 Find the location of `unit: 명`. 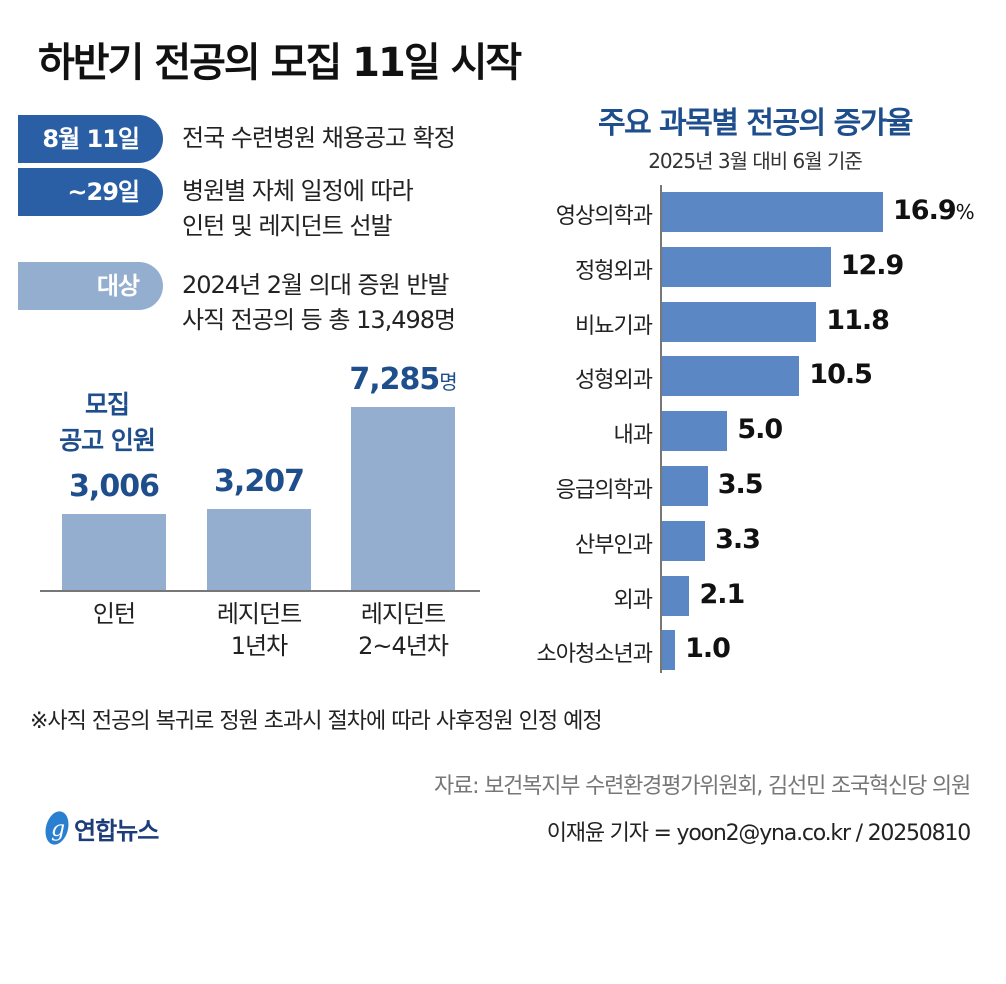

unit: 명 is located at coordinates (448, 382).